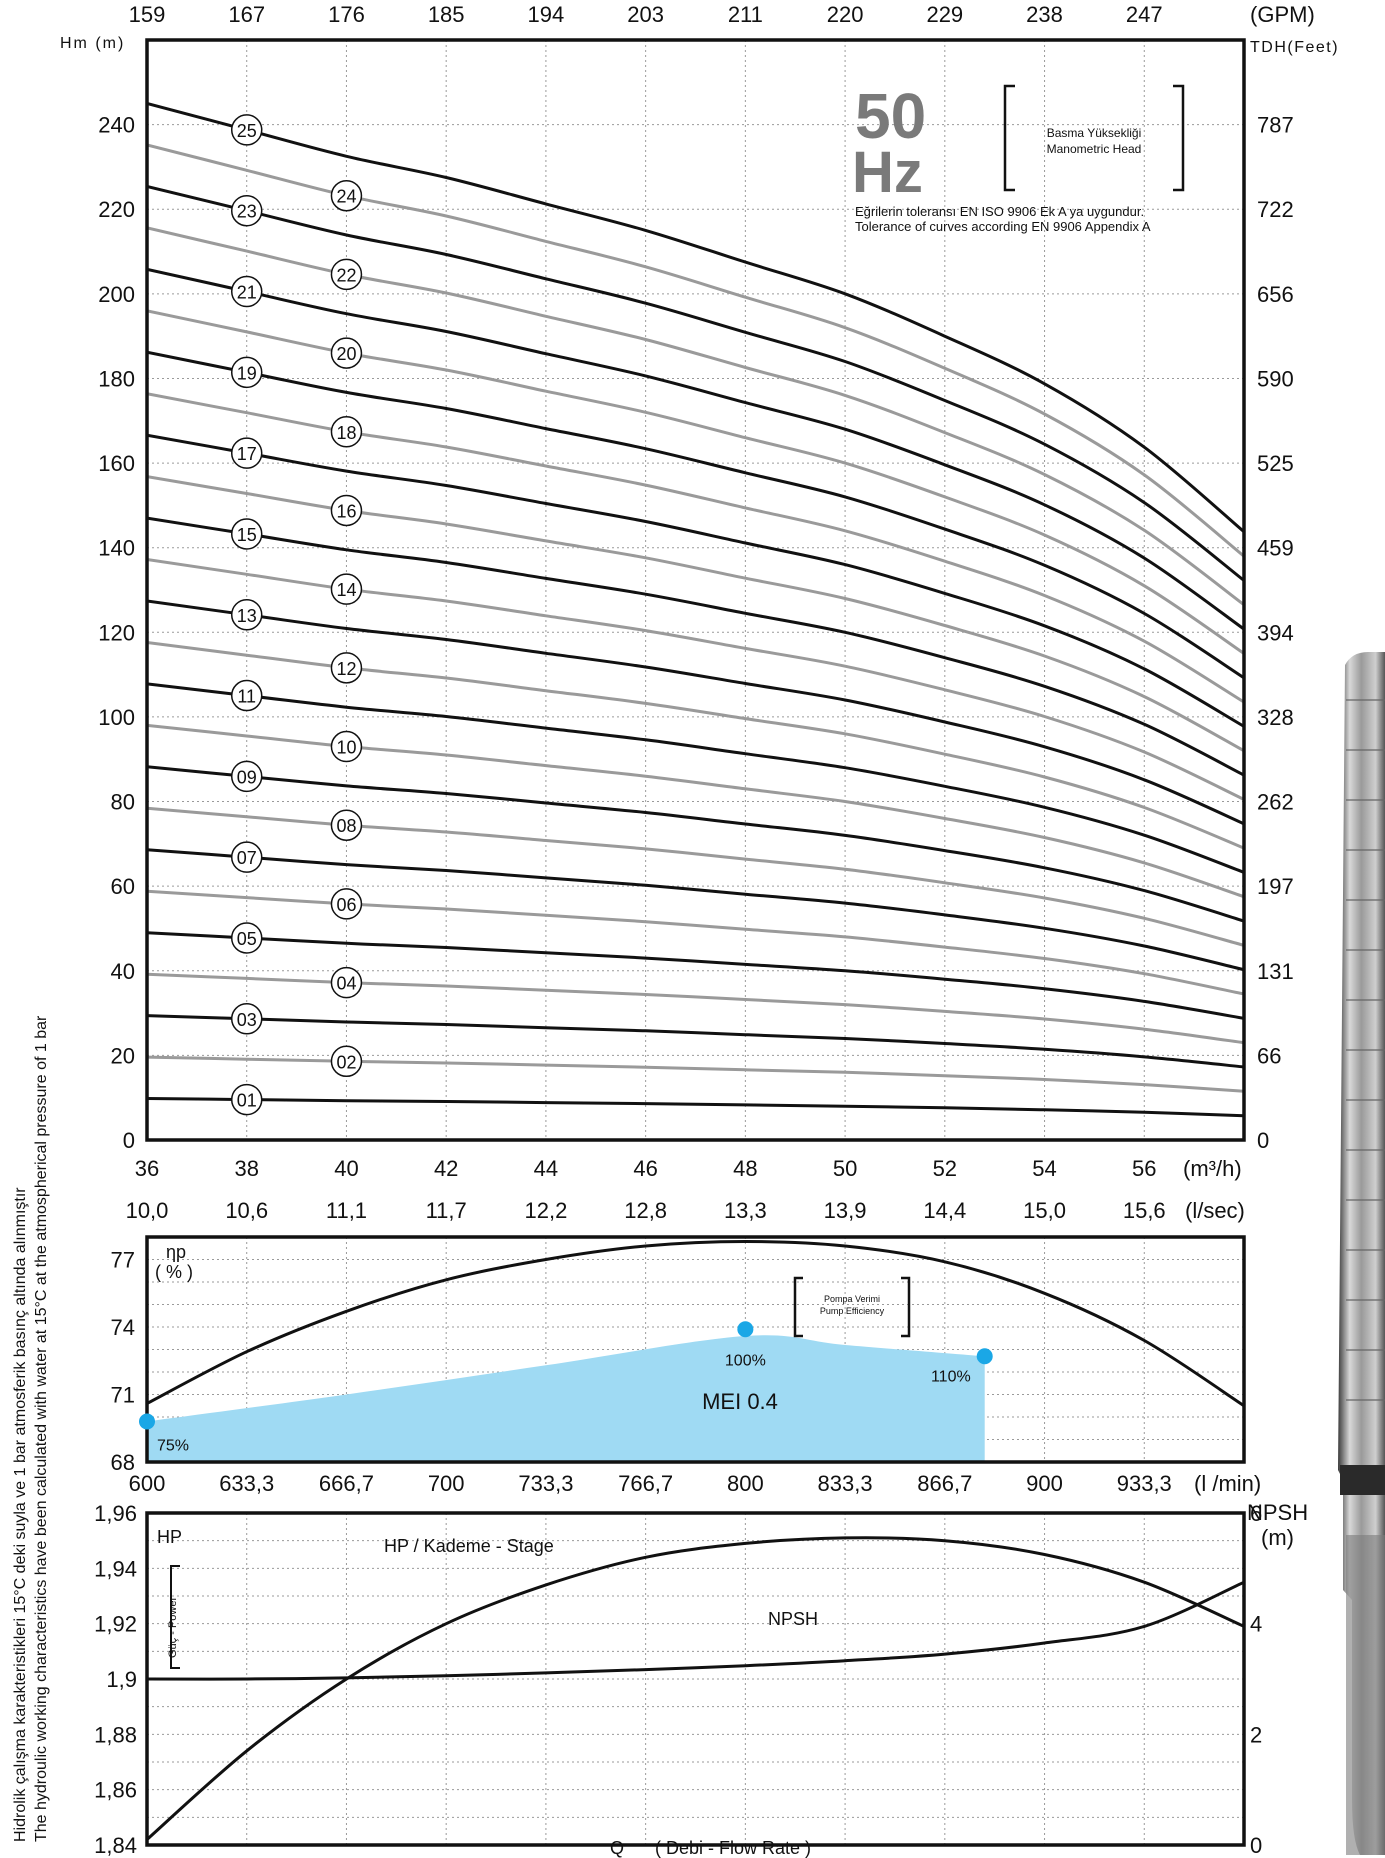 The height and width of the screenshot is (1858, 1385). I want to click on efficiency-x-tick-lmin: 733,3, so click(545, 1483).